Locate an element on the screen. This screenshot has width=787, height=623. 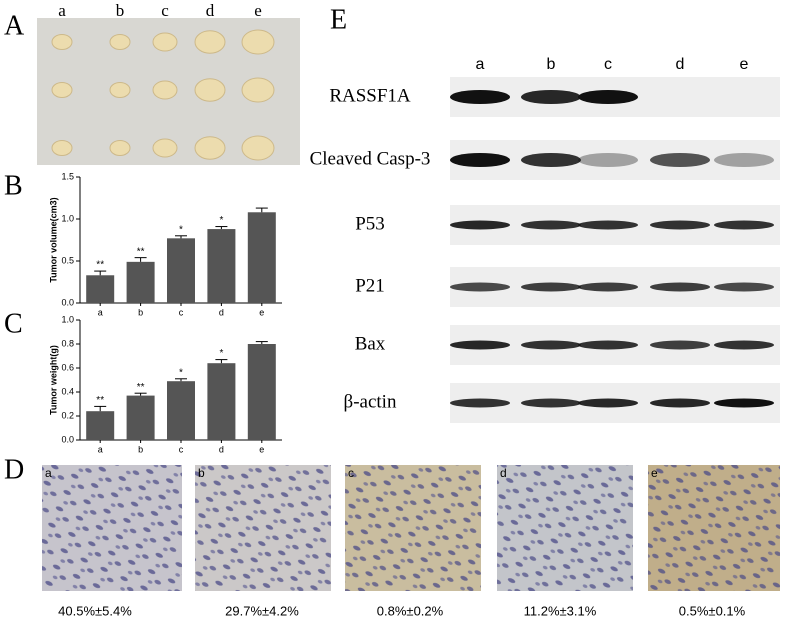
panel-label: B is located at coordinates (13, 185).